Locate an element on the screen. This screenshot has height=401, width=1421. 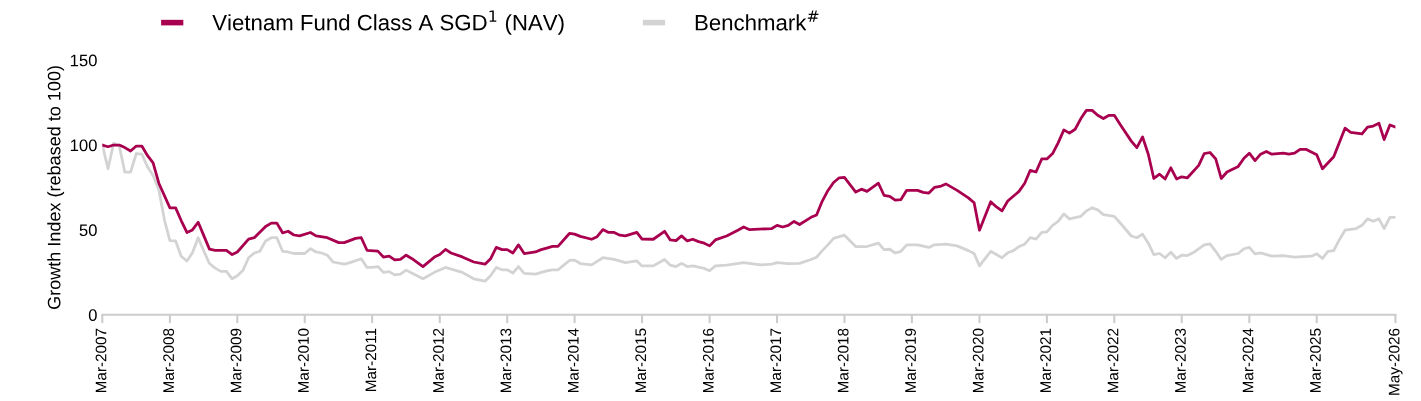
x-tick-label: Mar-2013 is located at coordinates (506, 360).